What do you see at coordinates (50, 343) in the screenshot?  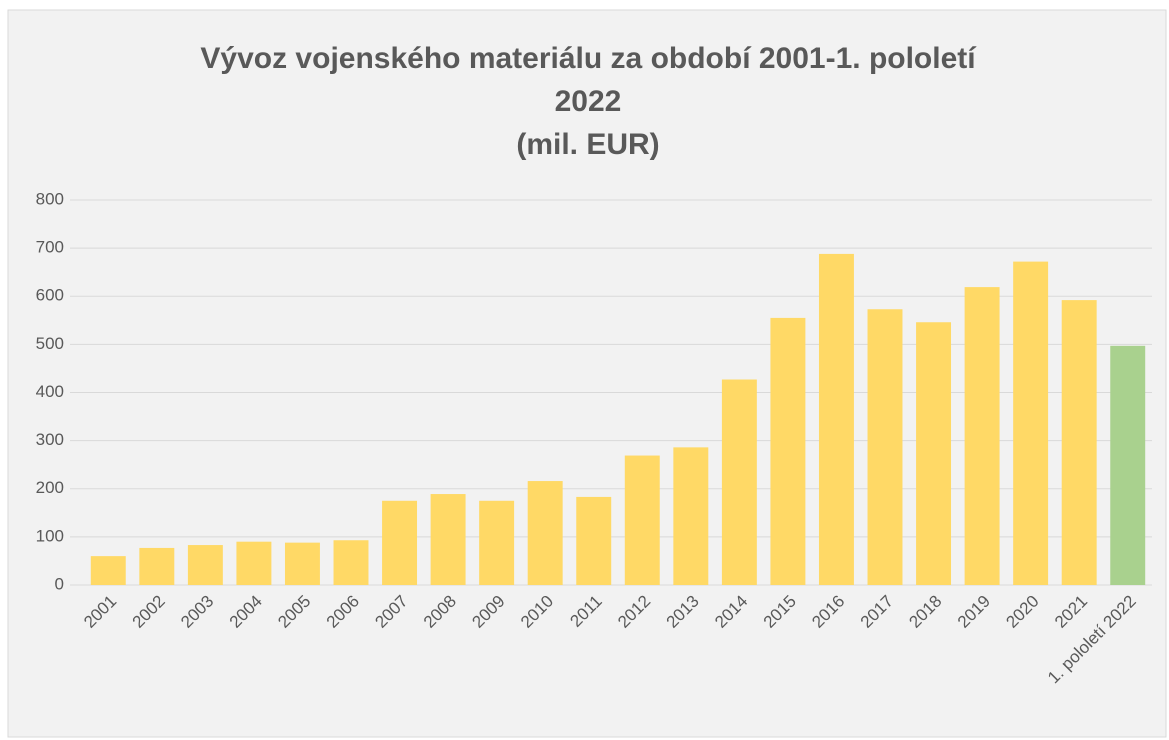 I see `y-tick-label: 500` at bounding box center [50, 343].